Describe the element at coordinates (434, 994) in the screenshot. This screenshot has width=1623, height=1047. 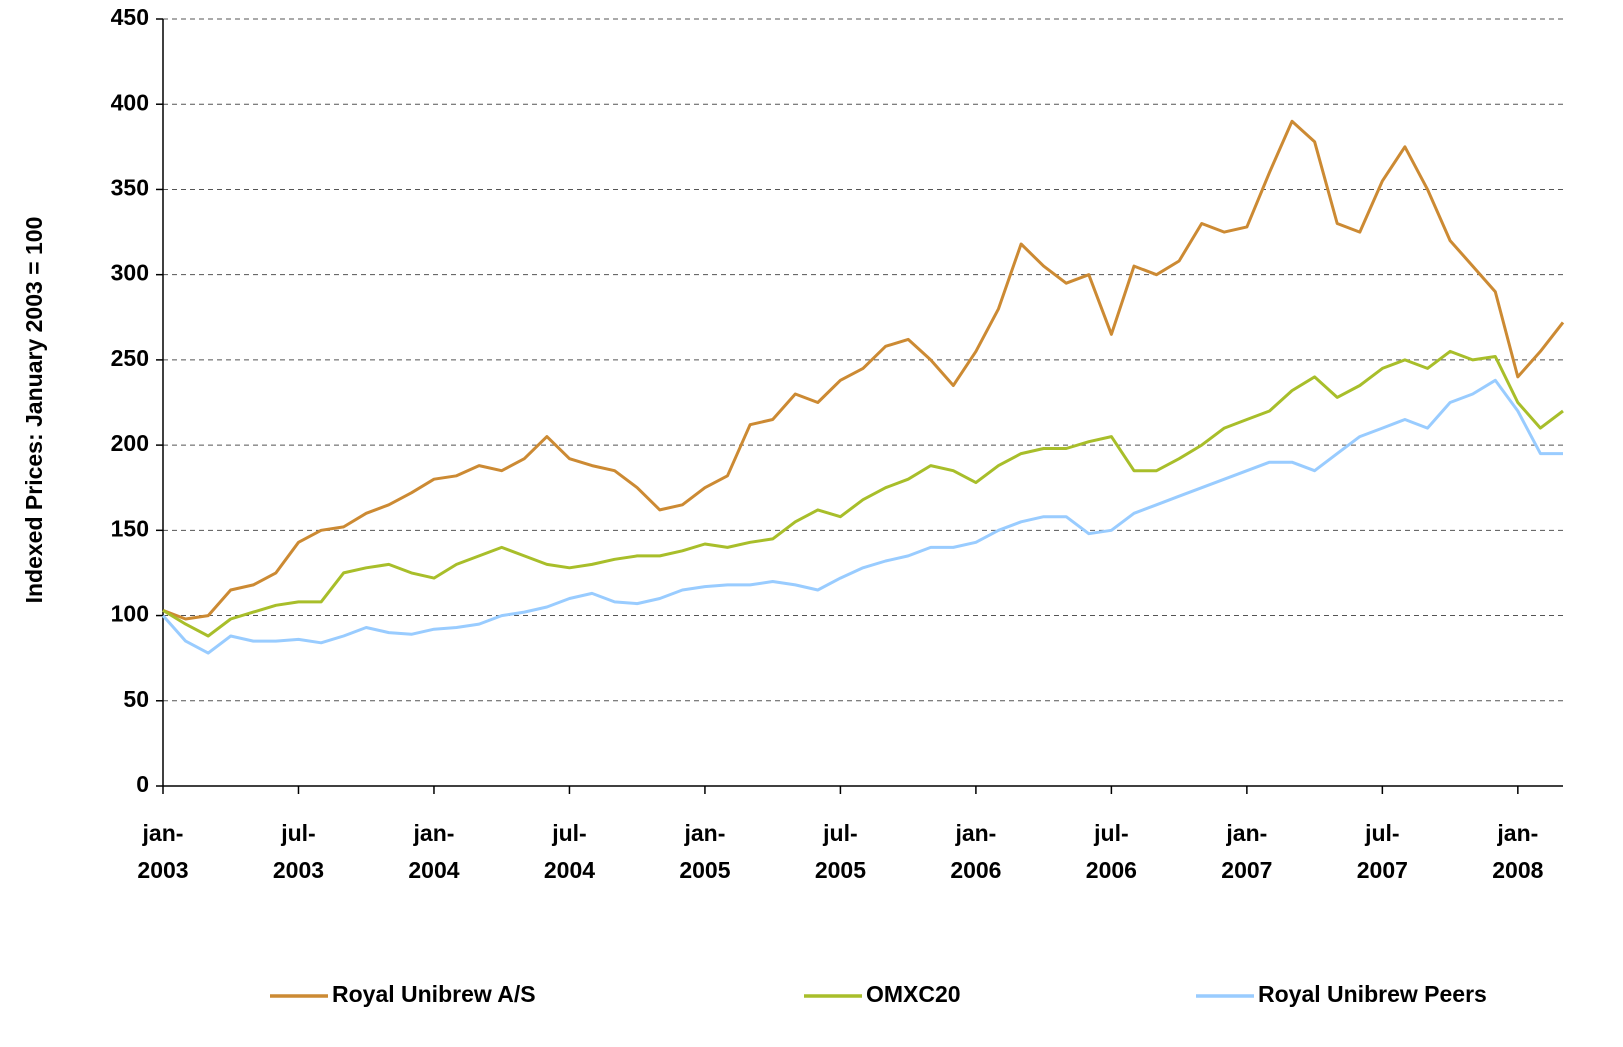
I see `legend-label: Royal Unibrew A/S` at that location.